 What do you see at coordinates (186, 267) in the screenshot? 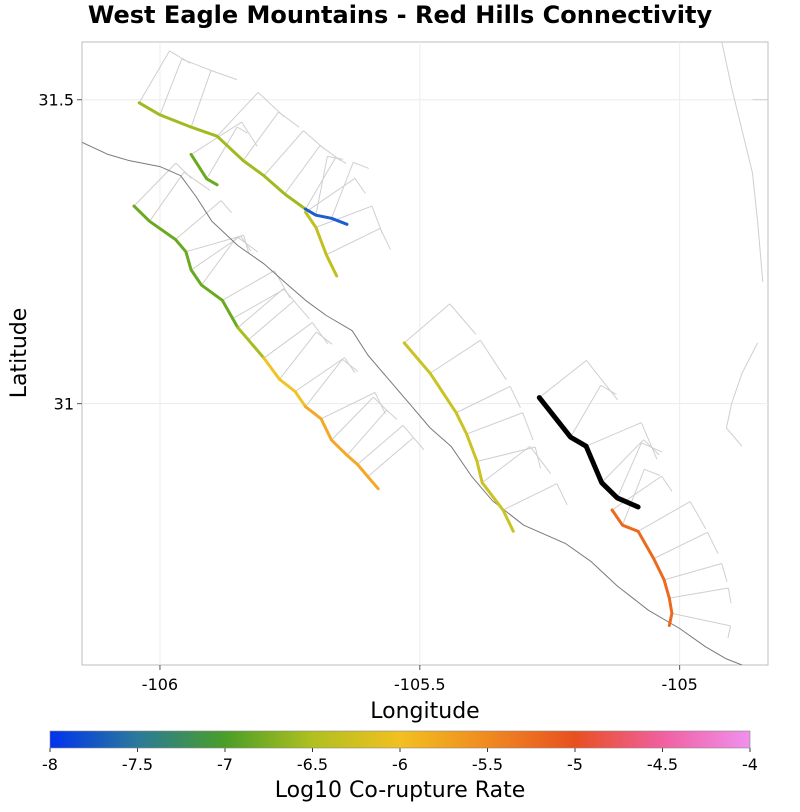
I see `rupture-western-trace-north` at bounding box center [186, 267].